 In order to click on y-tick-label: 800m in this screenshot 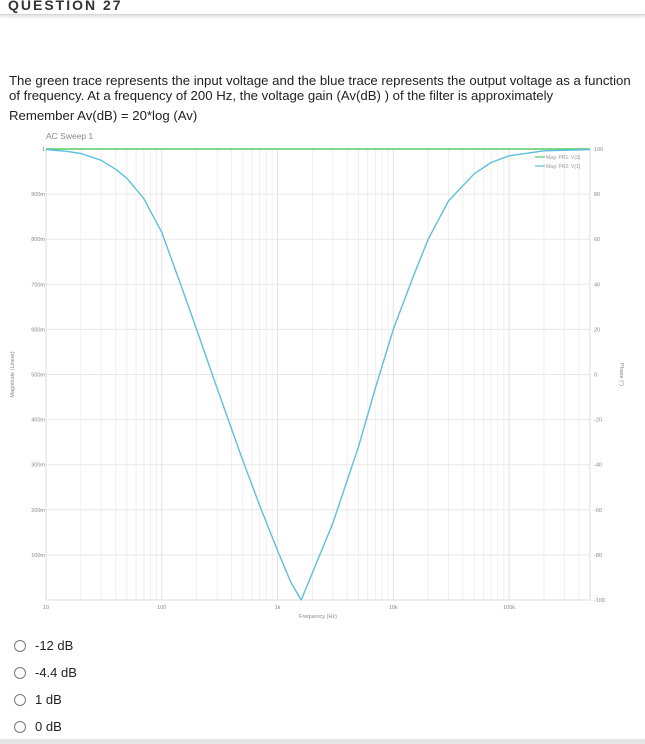, I will do `click(38, 240)`.